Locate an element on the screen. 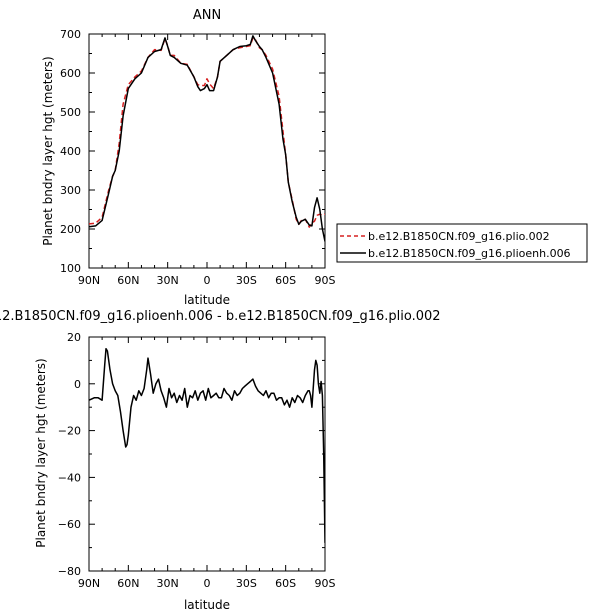 Image resolution: width=616 pixels, height=616 pixels. top-chart-x-axis-label: latitude is located at coordinates (207, 300).